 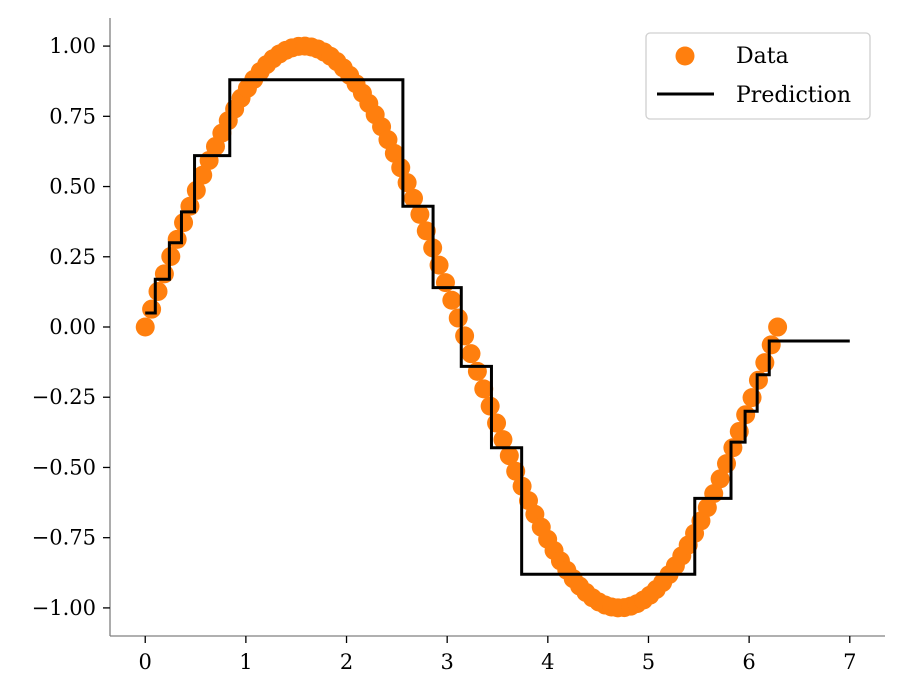 What do you see at coordinates (648, 662) in the screenshot?
I see `x-tick-label: 5` at bounding box center [648, 662].